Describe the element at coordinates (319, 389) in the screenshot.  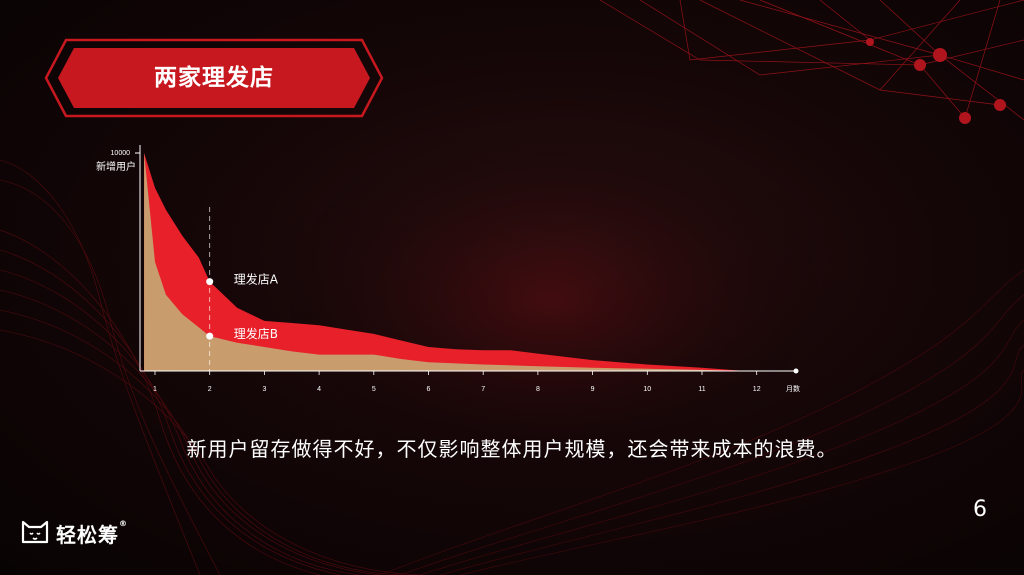
I see `x-tick-label-4: 4` at that location.